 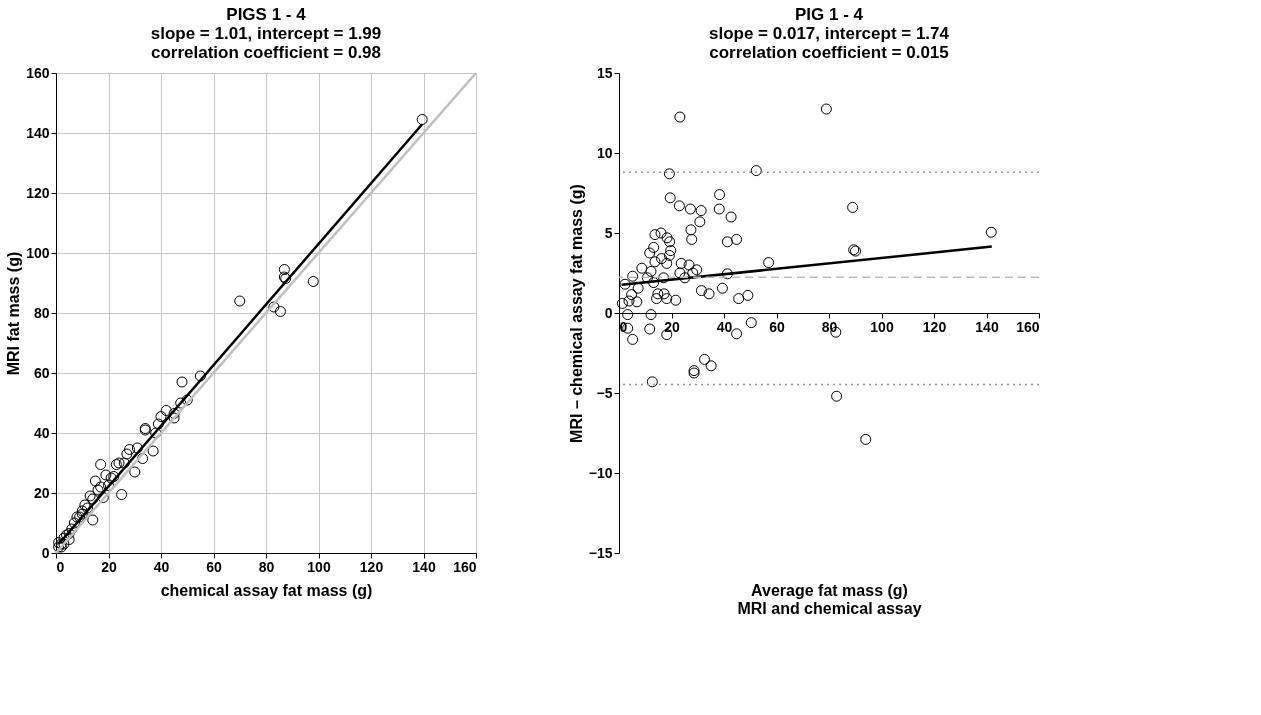 What do you see at coordinates (600, 472) in the screenshot?
I see `y-tick-label: −10` at bounding box center [600, 472].